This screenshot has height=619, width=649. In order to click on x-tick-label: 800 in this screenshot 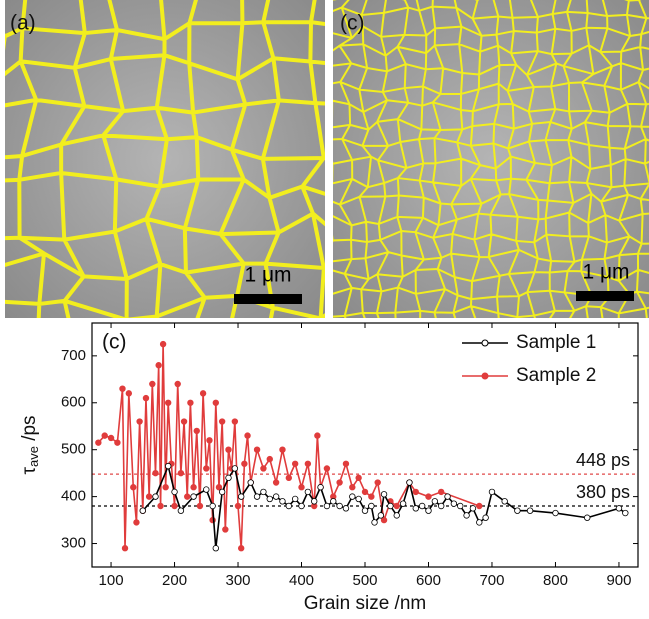, I will do `click(555, 580)`.